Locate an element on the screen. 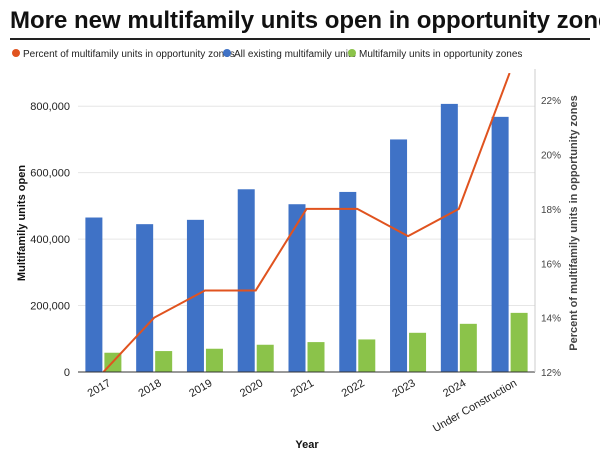 This screenshot has height=459, width=600. y-axis-label: Multifamily units open is located at coordinates (22, 223).